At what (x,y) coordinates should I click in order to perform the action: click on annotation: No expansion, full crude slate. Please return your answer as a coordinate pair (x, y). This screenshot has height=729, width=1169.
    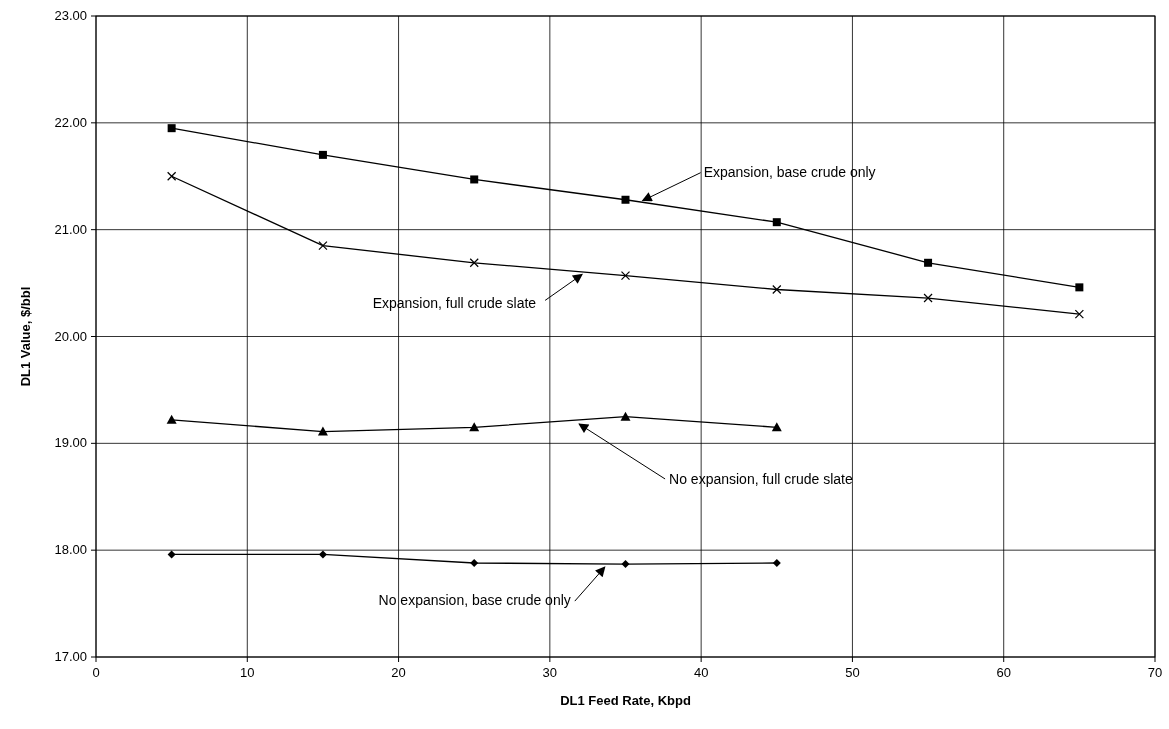
    Looking at the image, I should click on (761, 478).